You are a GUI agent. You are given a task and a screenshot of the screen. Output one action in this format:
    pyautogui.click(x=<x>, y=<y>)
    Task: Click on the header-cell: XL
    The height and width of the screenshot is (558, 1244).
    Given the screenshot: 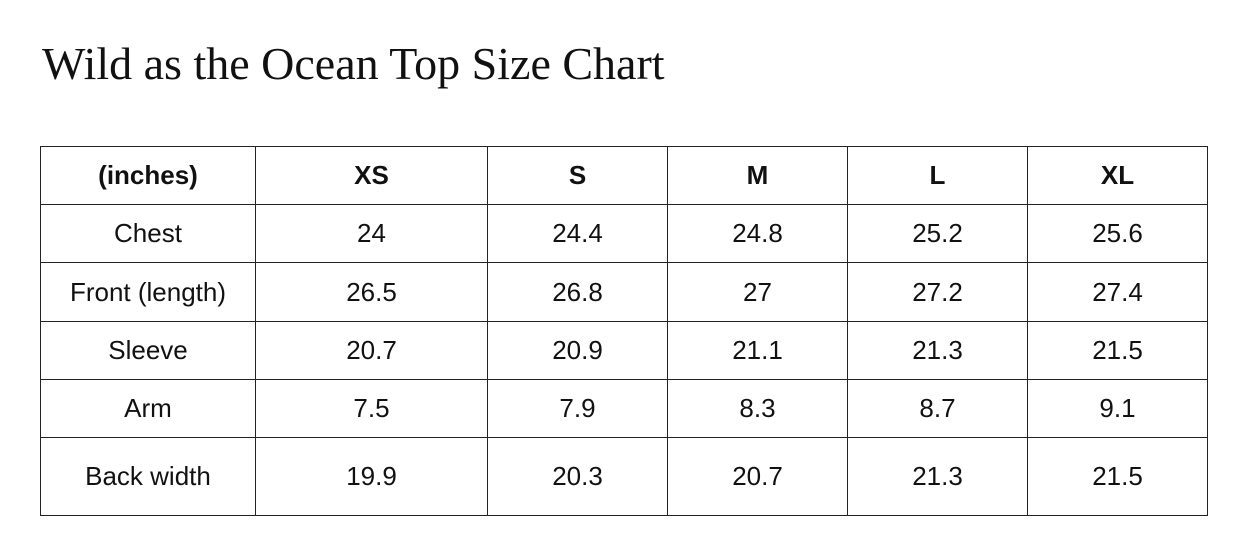 What is the action you would take?
    pyautogui.click(x=1117, y=175)
    